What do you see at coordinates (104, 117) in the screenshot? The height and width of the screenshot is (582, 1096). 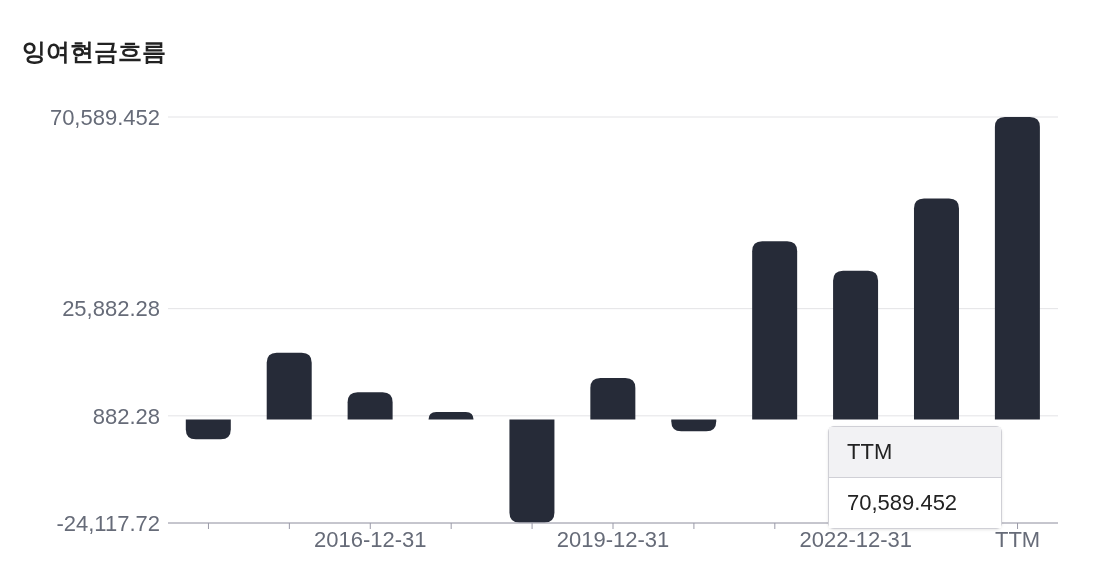 I see `y-tick-label: 70,589.452` at bounding box center [104, 117].